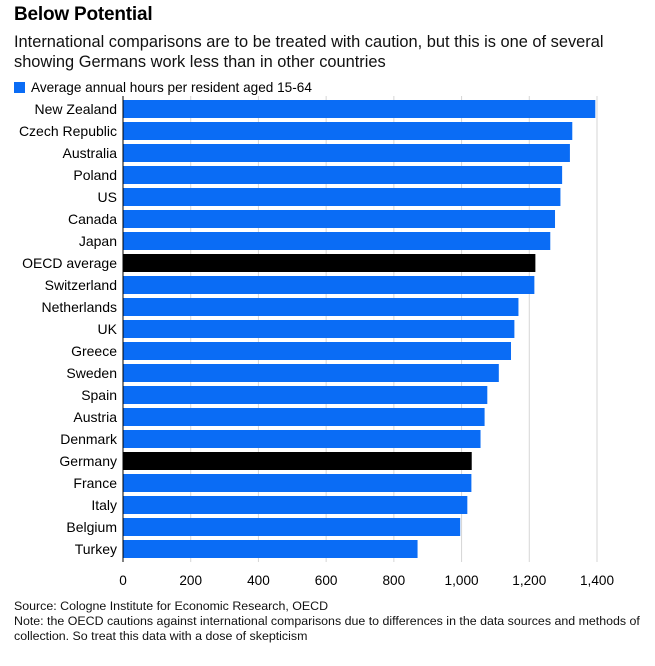  I want to click on category-label: France, so click(95, 483).